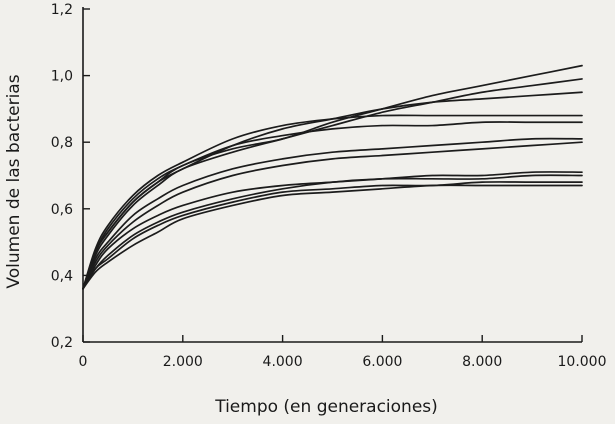  Describe the element at coordinates (326, 407) in the screenshot. I see `x-axis-title: Tiempo (en generaciones)` at that location.